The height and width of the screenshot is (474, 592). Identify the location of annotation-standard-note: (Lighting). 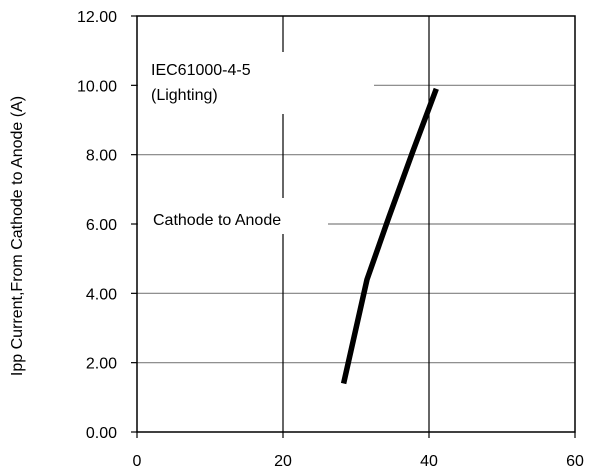
(184, 95).